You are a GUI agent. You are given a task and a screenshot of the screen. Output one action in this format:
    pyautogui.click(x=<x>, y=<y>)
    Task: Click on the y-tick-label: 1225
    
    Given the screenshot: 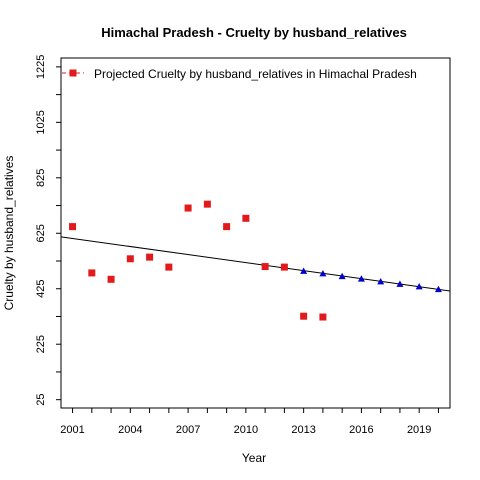 What is the action you would take?
    pyautogui.click(x=41, y=67)
    